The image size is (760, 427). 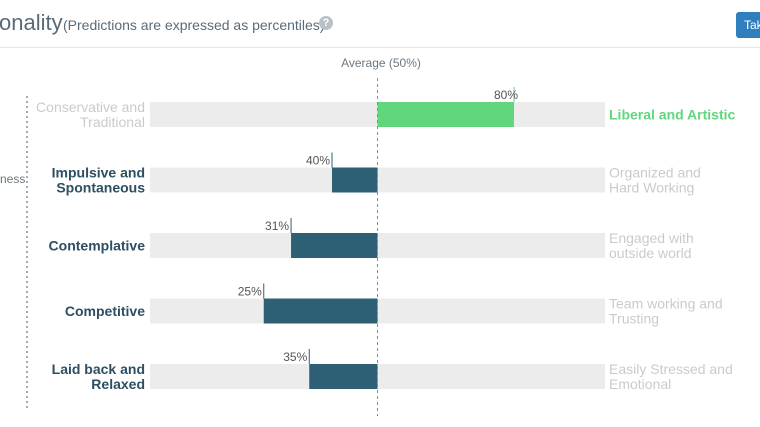 I want to click on right-trait-label: Engaged with outside world, so click(x=651, y=245).